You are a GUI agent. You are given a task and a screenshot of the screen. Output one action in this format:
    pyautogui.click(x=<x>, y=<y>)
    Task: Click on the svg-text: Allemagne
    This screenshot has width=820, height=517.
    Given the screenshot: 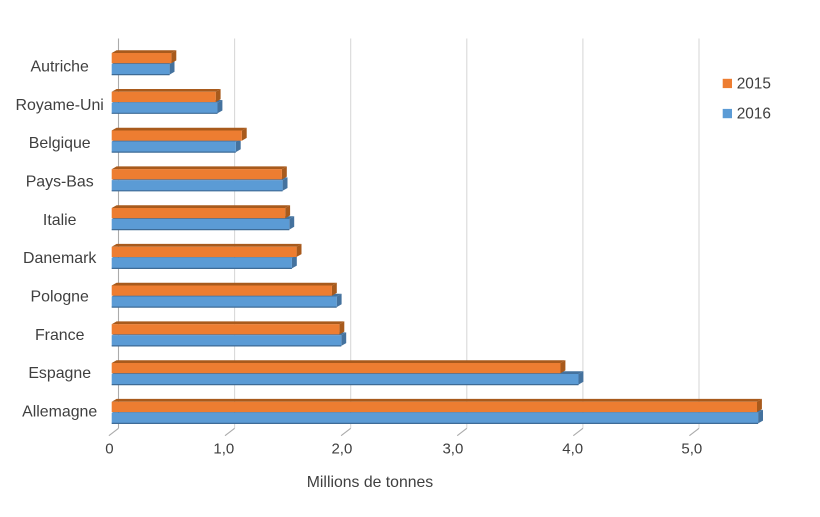 What is the action you would take?
    pyautogui.click(x=59, y=412)
    